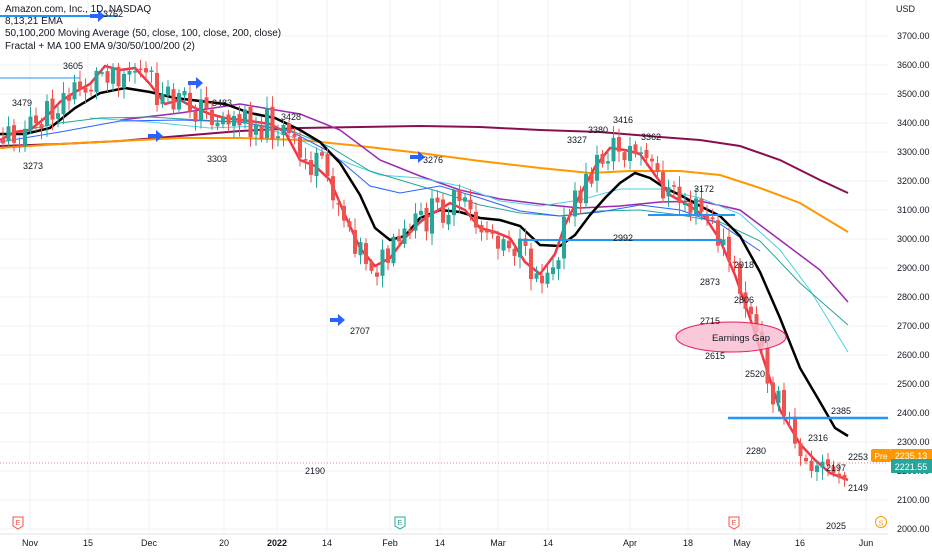 The width and height of the screenshot is (932, 555). What do you see at coordinates (913, 65) in the screenshot?
I see `price-tick: 3600.00` at bounding box center [913, 65].